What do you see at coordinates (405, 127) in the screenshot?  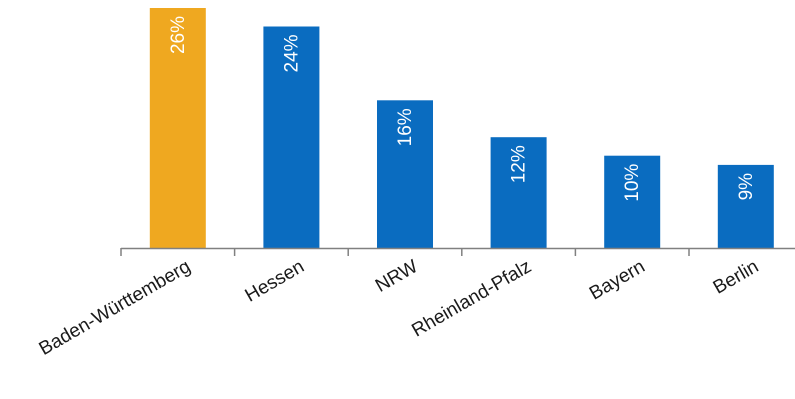 I see `data-label: 16%` at bounding box center [405, 127].